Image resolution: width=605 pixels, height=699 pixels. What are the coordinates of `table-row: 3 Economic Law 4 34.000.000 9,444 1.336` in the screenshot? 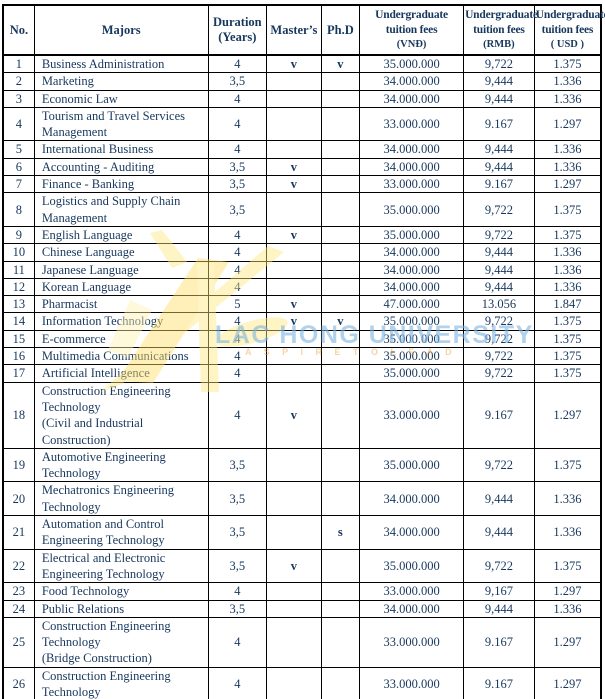 It's located at (302, 98).